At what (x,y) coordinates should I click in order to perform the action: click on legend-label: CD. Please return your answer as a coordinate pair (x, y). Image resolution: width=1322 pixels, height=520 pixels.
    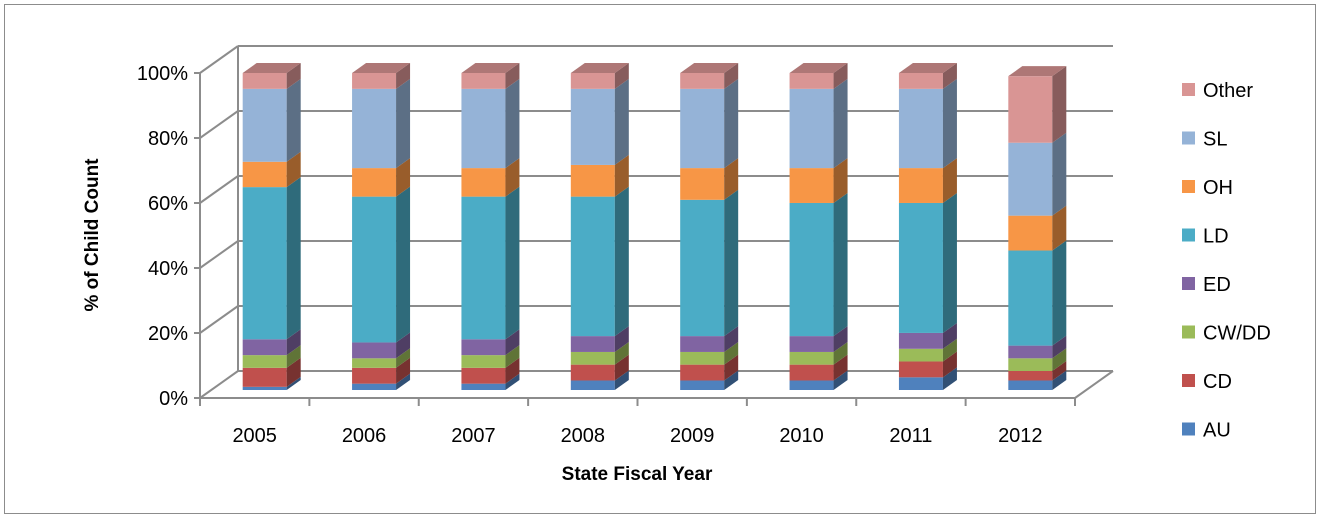
    Looking at the image, I should click on (1217, 382).